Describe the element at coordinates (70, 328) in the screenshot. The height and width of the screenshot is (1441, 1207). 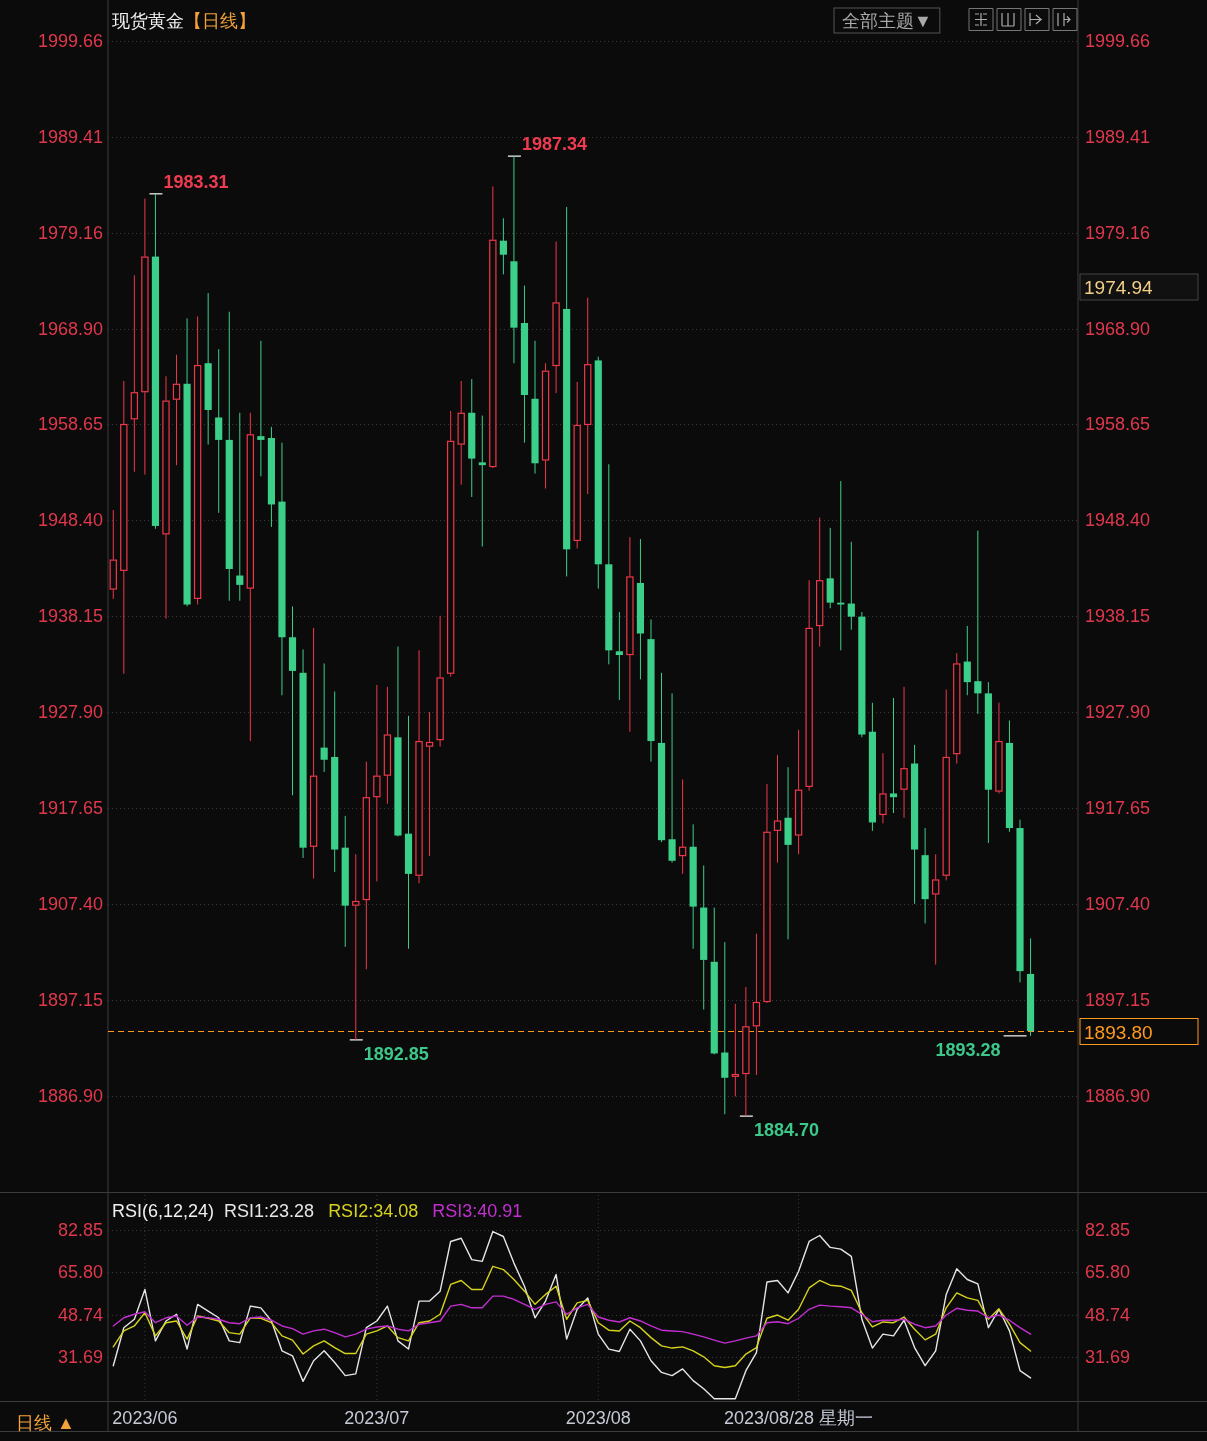
I see `y-tick-label: 1968.90` at that location.